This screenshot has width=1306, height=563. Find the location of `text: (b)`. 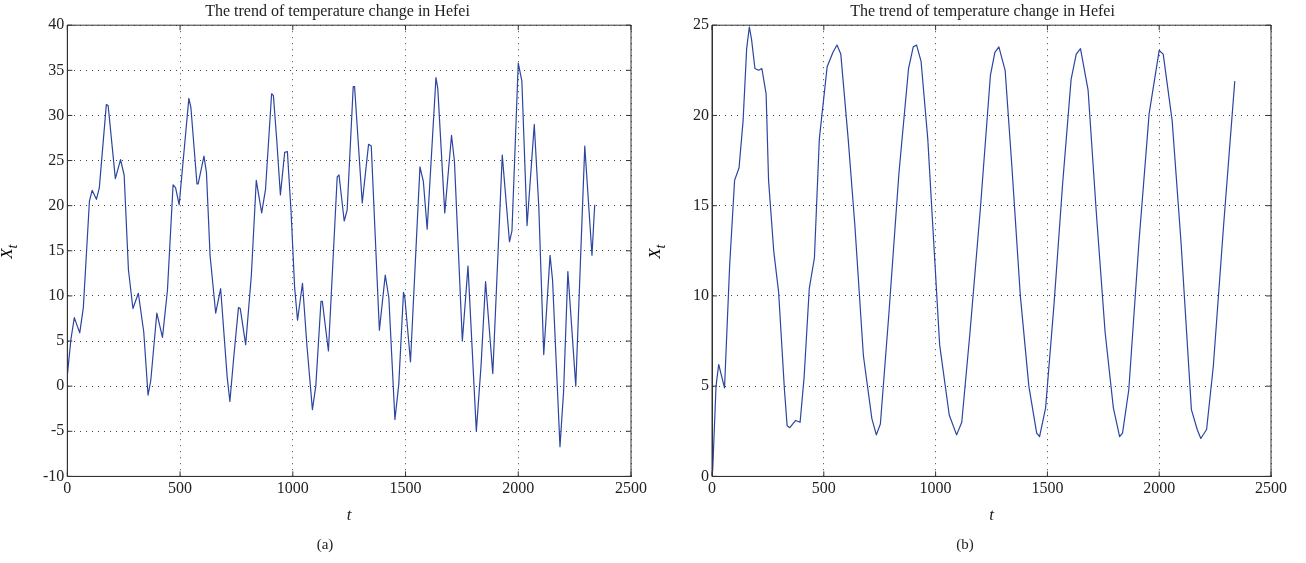

text: (b) is located at coordinates (965, 544).